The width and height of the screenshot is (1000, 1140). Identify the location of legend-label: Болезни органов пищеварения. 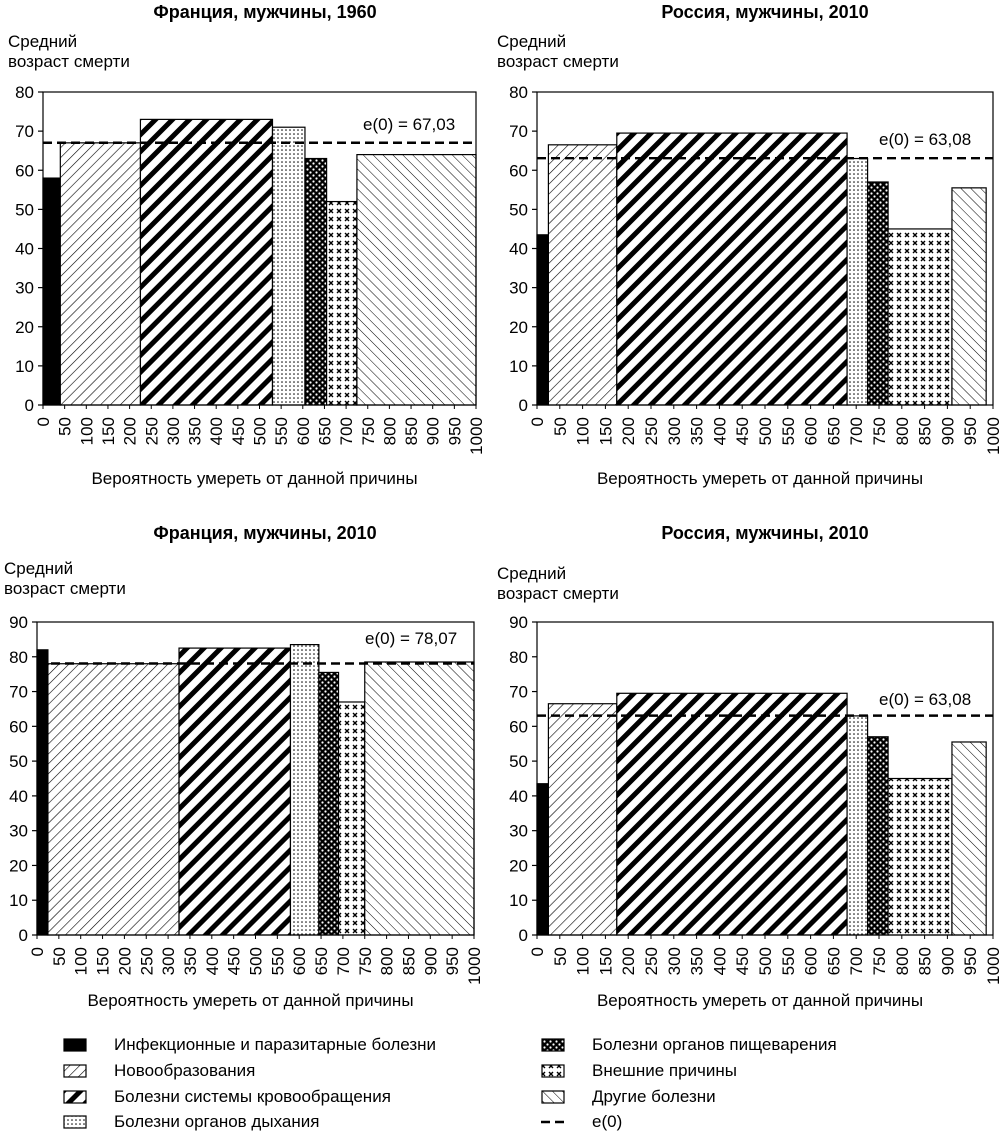
(714, 1044).